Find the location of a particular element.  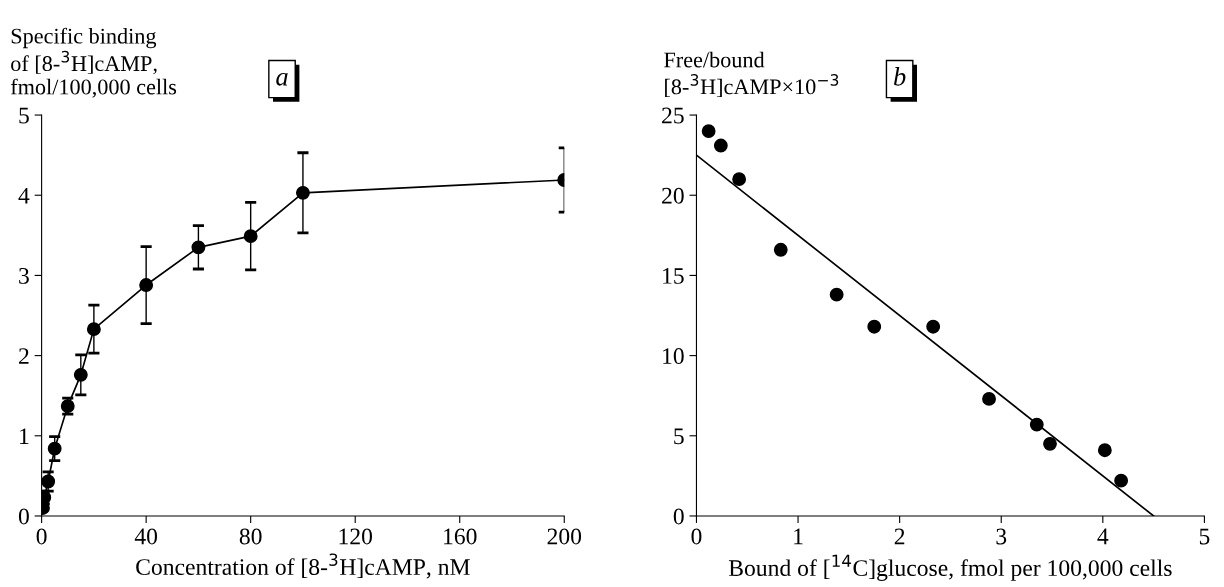

x-tick-label: 160 is located at coordinates (460, 536).